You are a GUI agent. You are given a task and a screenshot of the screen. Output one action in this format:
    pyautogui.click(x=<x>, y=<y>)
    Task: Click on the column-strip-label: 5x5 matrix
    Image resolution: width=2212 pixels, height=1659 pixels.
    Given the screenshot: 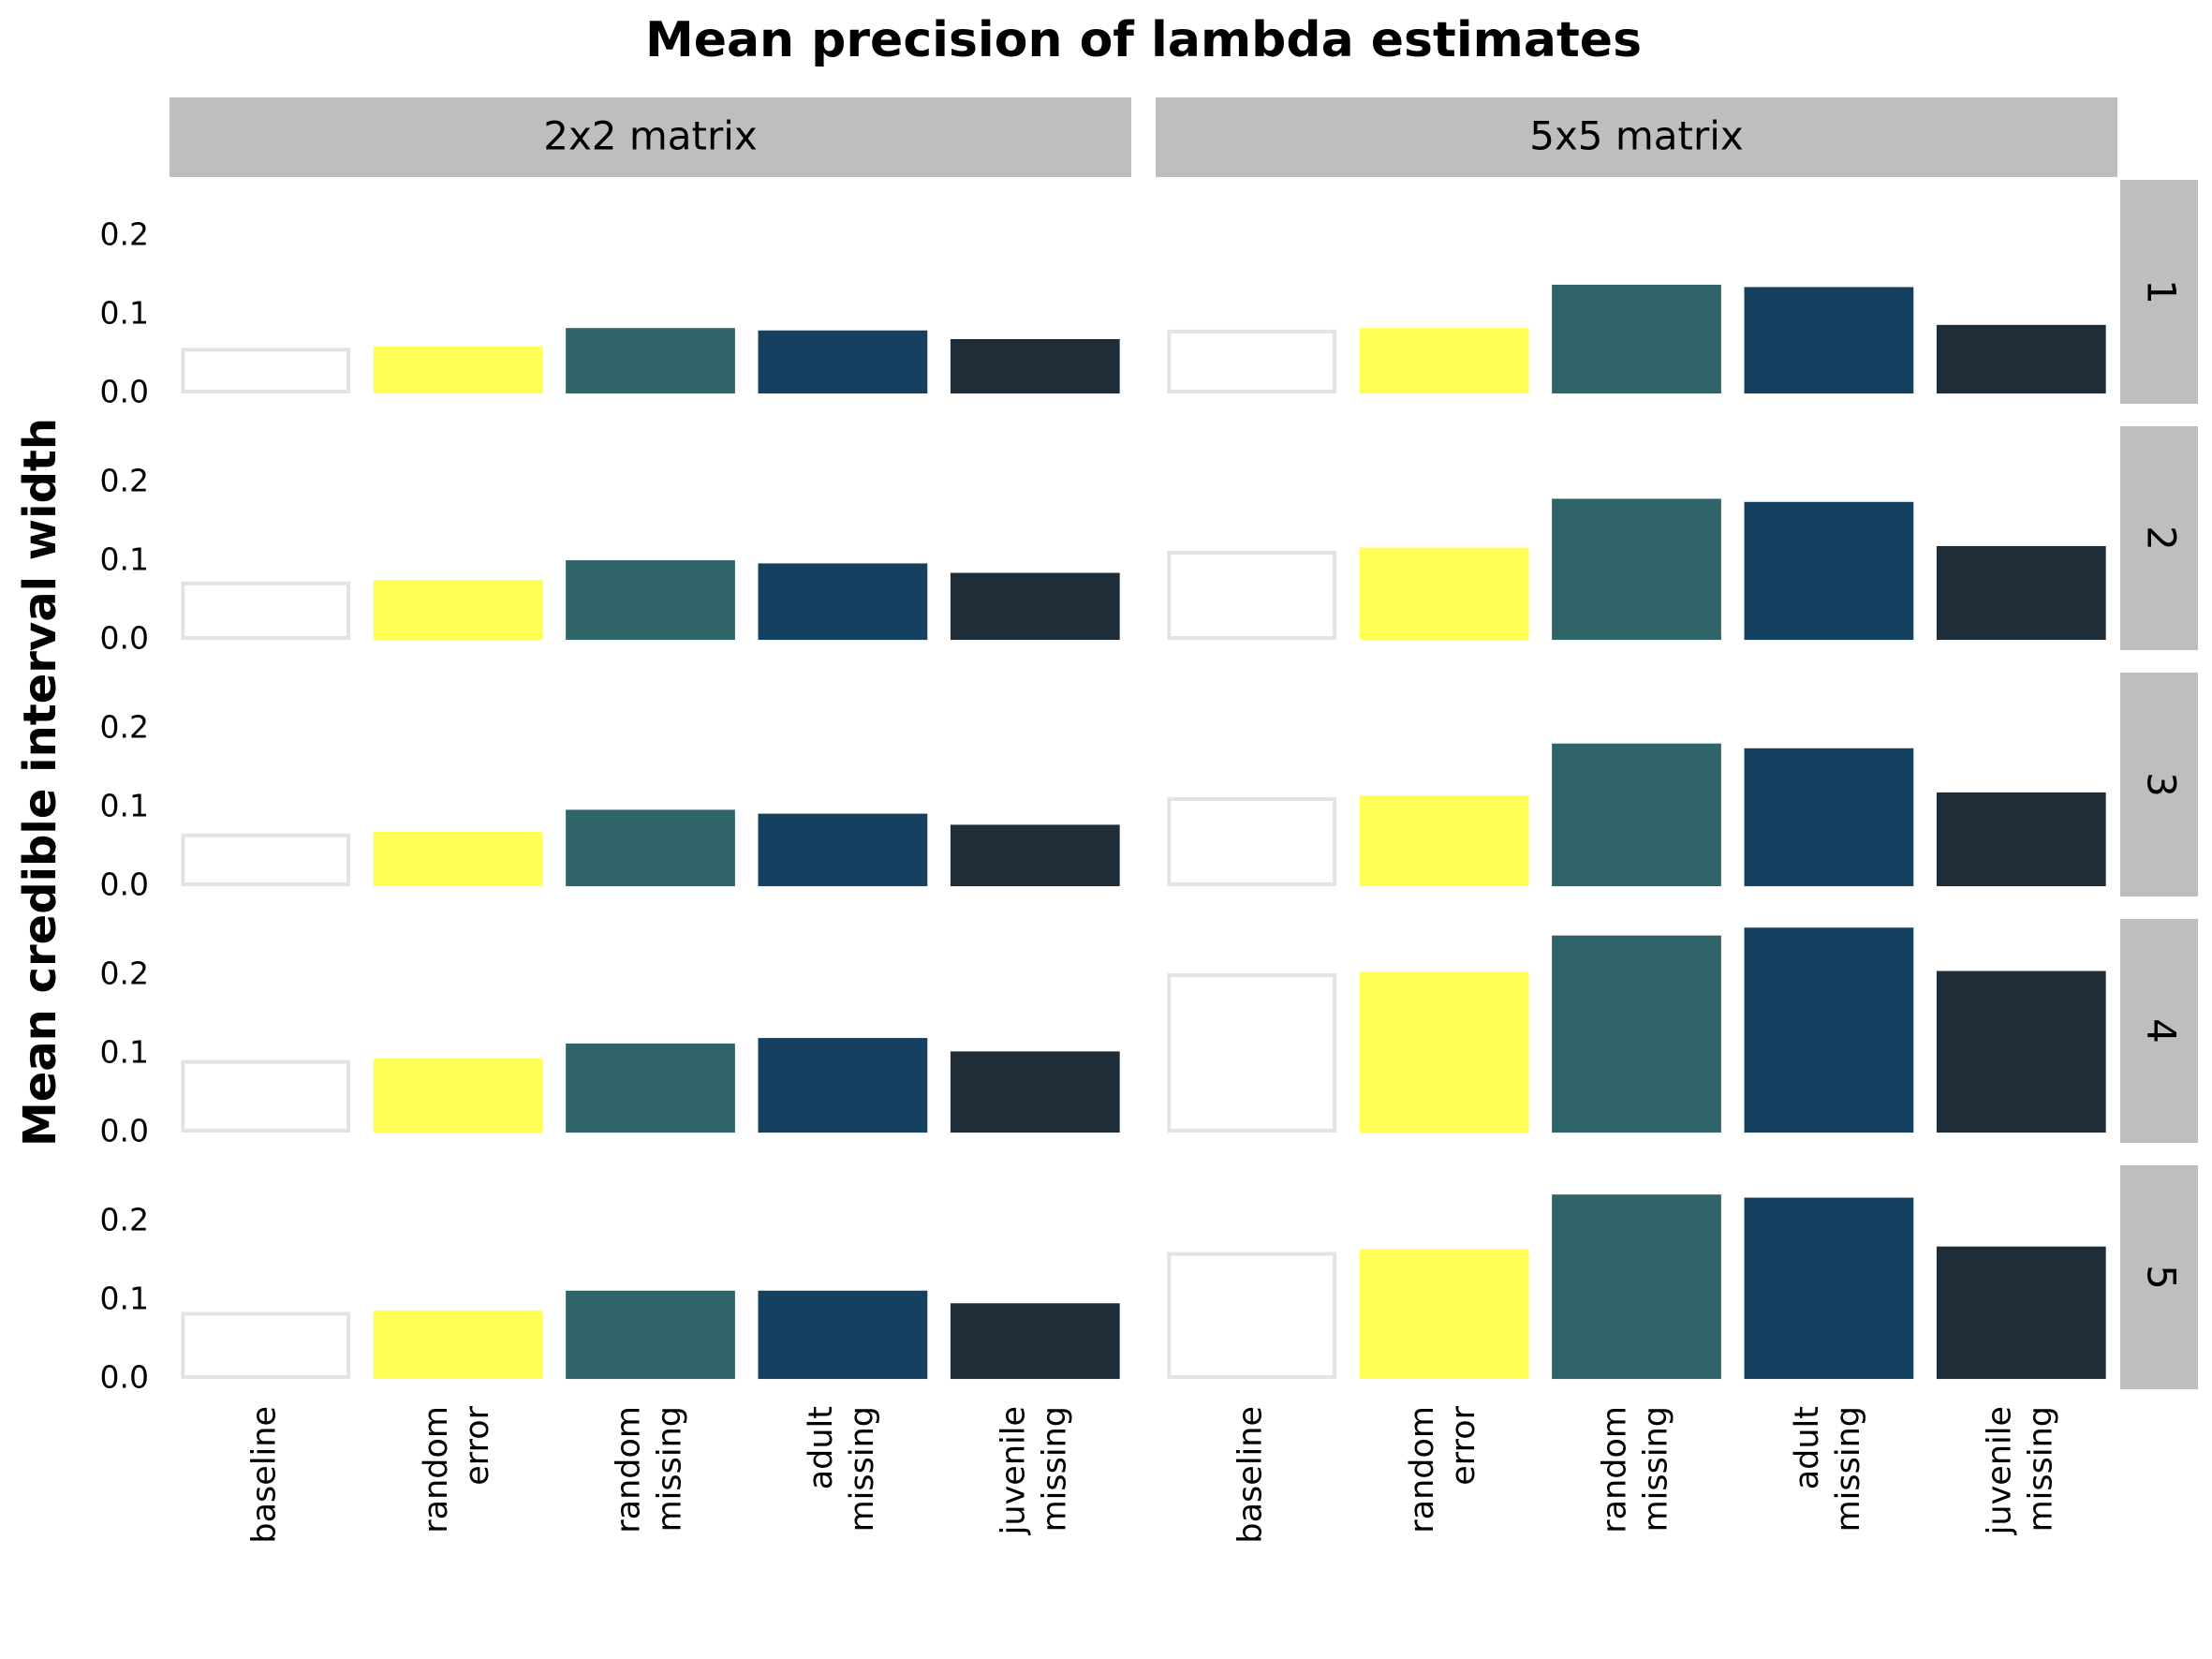 What is the action you would take?
    pyautogui.click(x=1637, y=136)
    